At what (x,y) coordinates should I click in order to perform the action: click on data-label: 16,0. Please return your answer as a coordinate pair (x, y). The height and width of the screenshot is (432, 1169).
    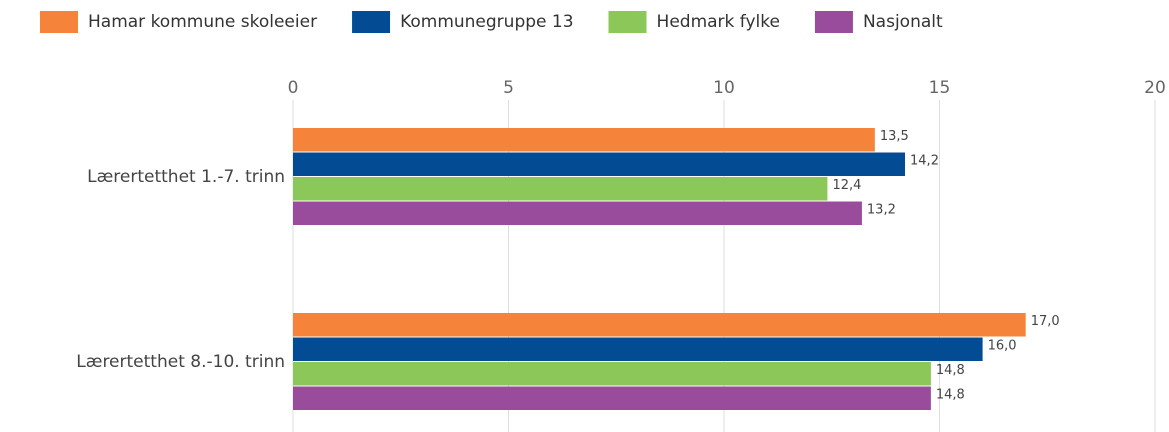
    Looking at the image, I should click on (1002, 345).